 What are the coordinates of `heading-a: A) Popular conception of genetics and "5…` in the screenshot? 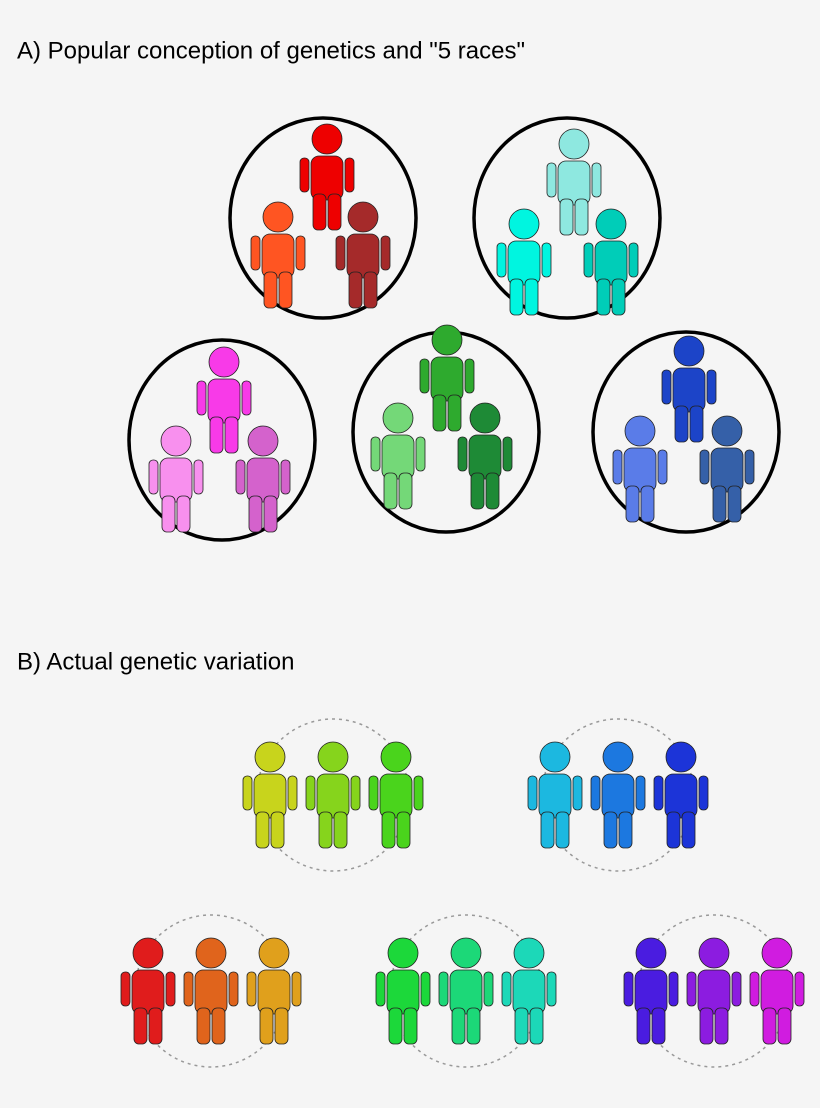 It's located at (271, 50).